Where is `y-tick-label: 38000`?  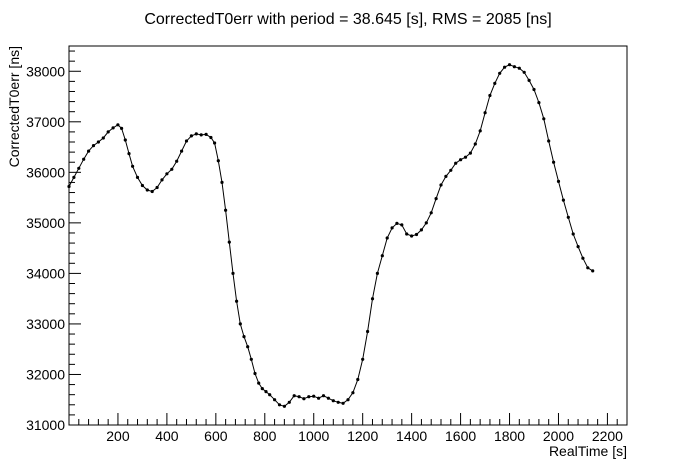
y-tick-label: 38000 is located at coordinates (45, 71).